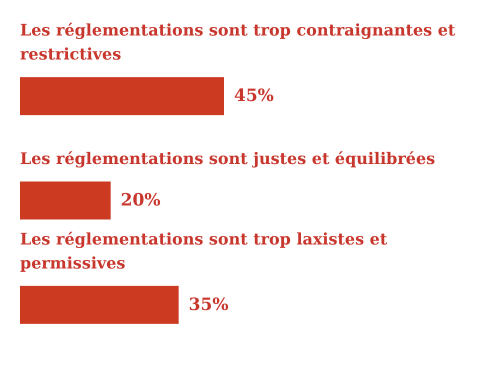 The width and height of the screenshot is (500, 372). I want to click on data-label: 45%, so click(254, 96).